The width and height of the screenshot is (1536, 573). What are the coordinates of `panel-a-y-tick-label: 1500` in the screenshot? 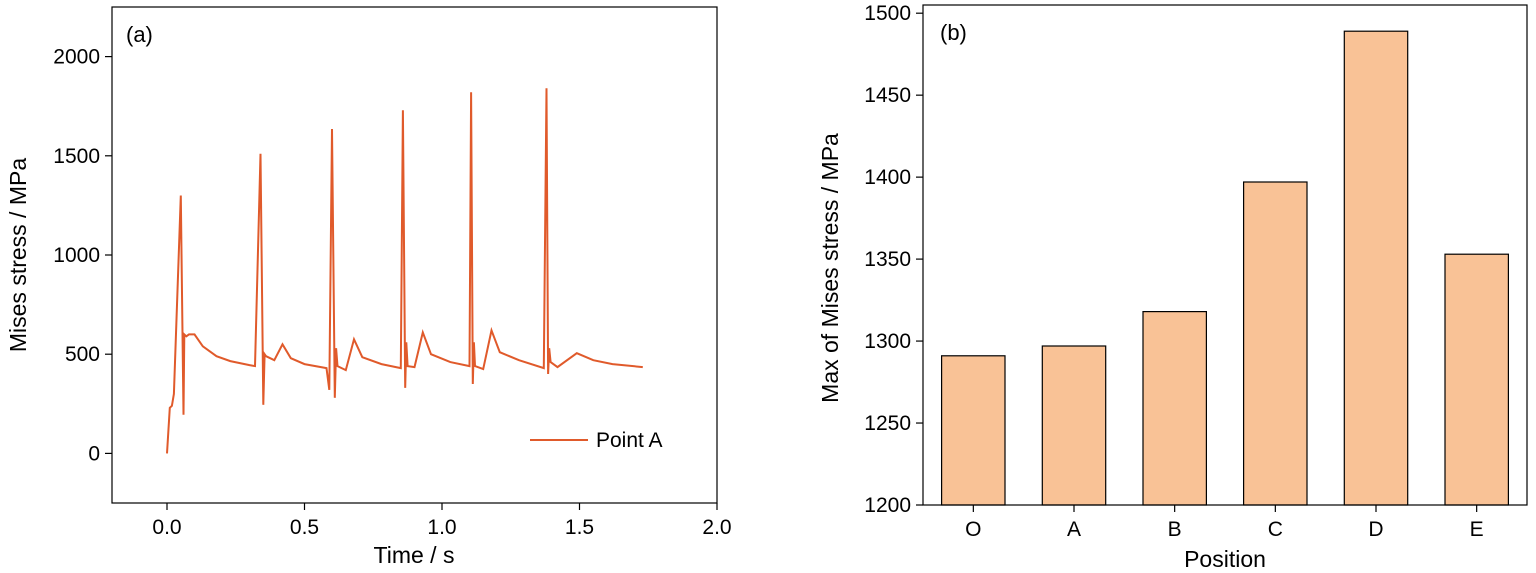 It's located at (76, 156).